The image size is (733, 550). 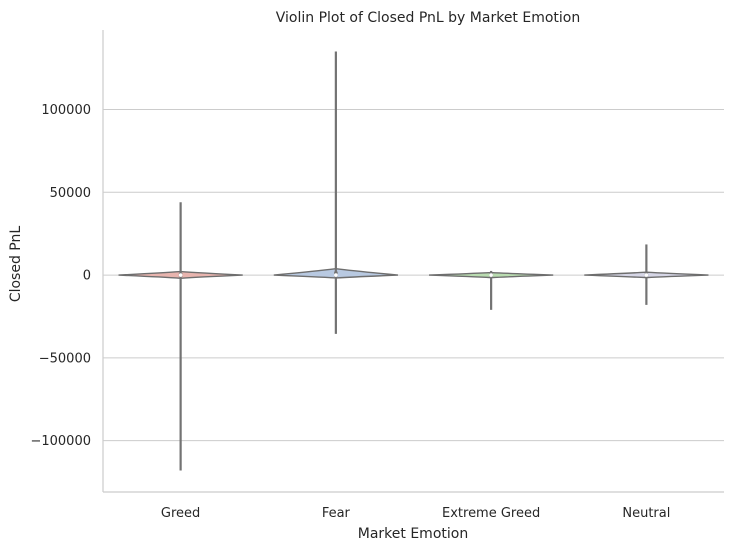 What do you see at coordinates (60, 441) in the screenshot?
I see `y-tick-label: −100000` at bounding box center [60, 441].